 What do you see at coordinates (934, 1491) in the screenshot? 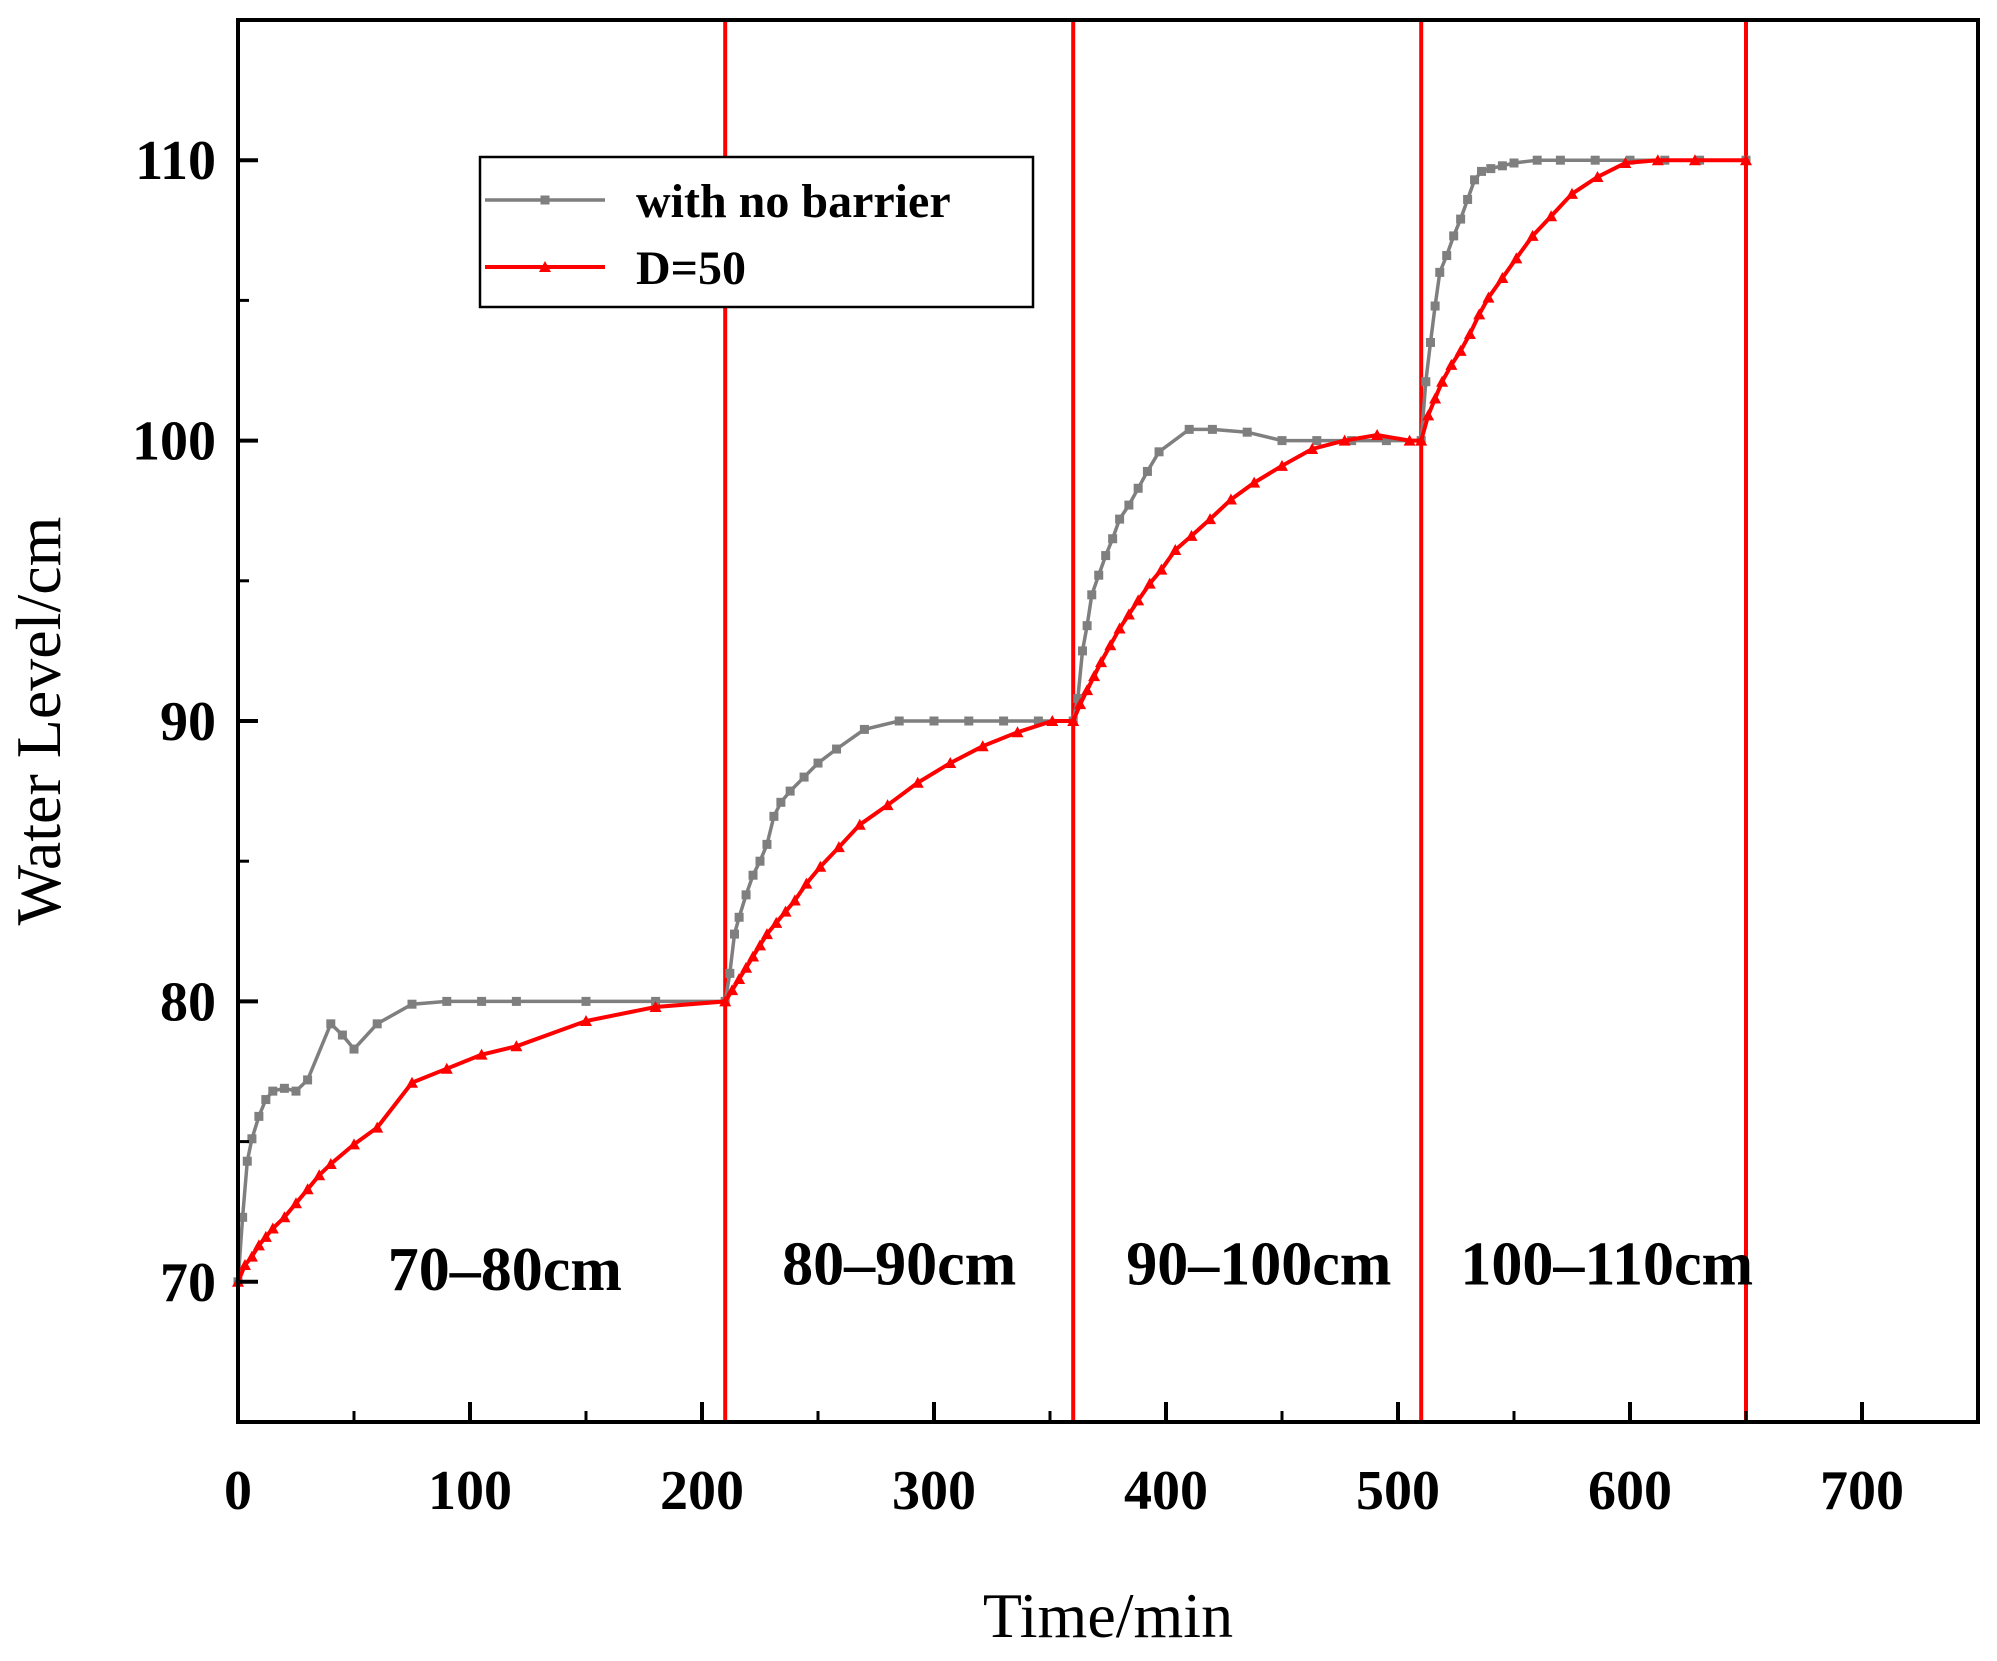
I see `x-tick-label: 300` at bounding box center [934, 1491].